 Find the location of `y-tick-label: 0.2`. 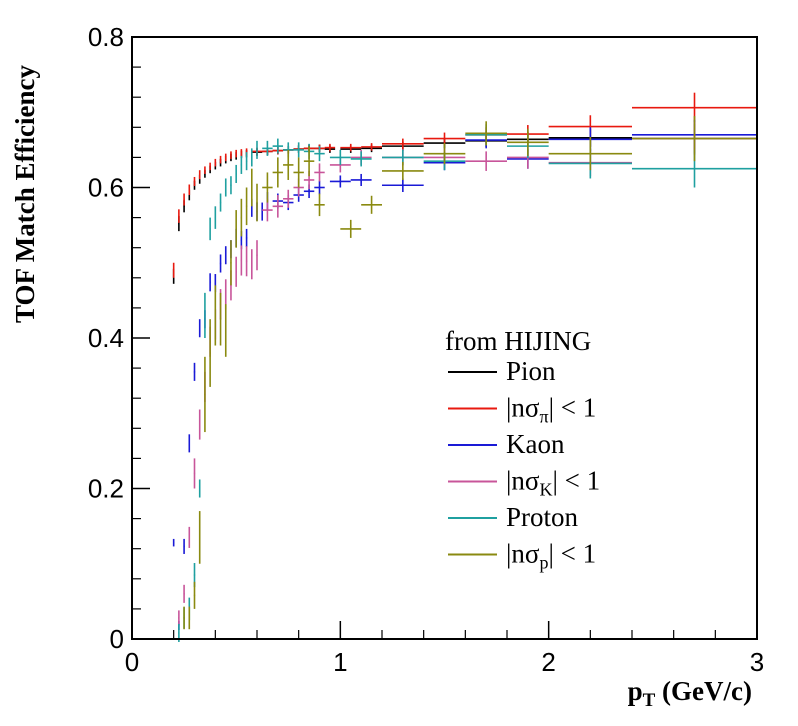

y-tick-label: 0.2 is located at coordinates (106, 489).